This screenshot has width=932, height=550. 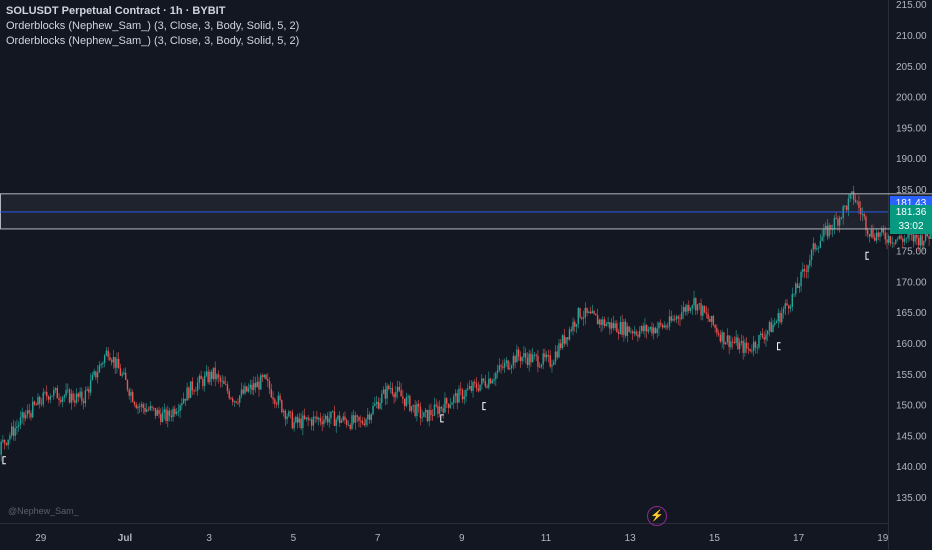 What do you see at coordinates (378, 538) in the screenshot?
I see `x-tick-label: 7` at bounding box center [378, 538].